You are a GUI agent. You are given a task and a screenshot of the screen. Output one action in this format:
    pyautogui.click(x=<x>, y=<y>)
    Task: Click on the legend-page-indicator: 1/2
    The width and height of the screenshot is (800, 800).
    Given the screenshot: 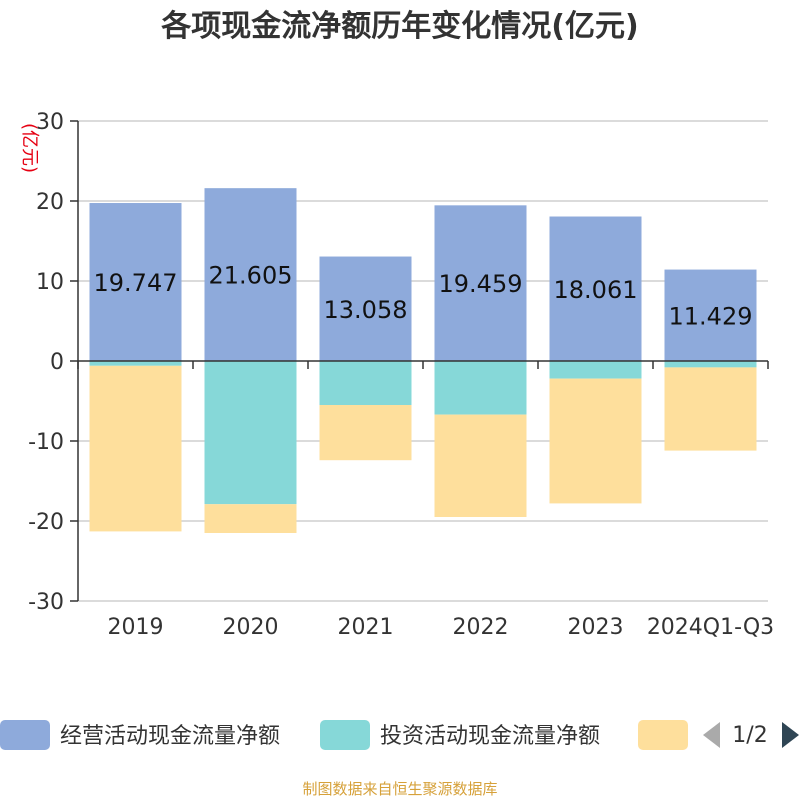 What is the action you would take?
    pyautogui.click(x=749, y=735)
    